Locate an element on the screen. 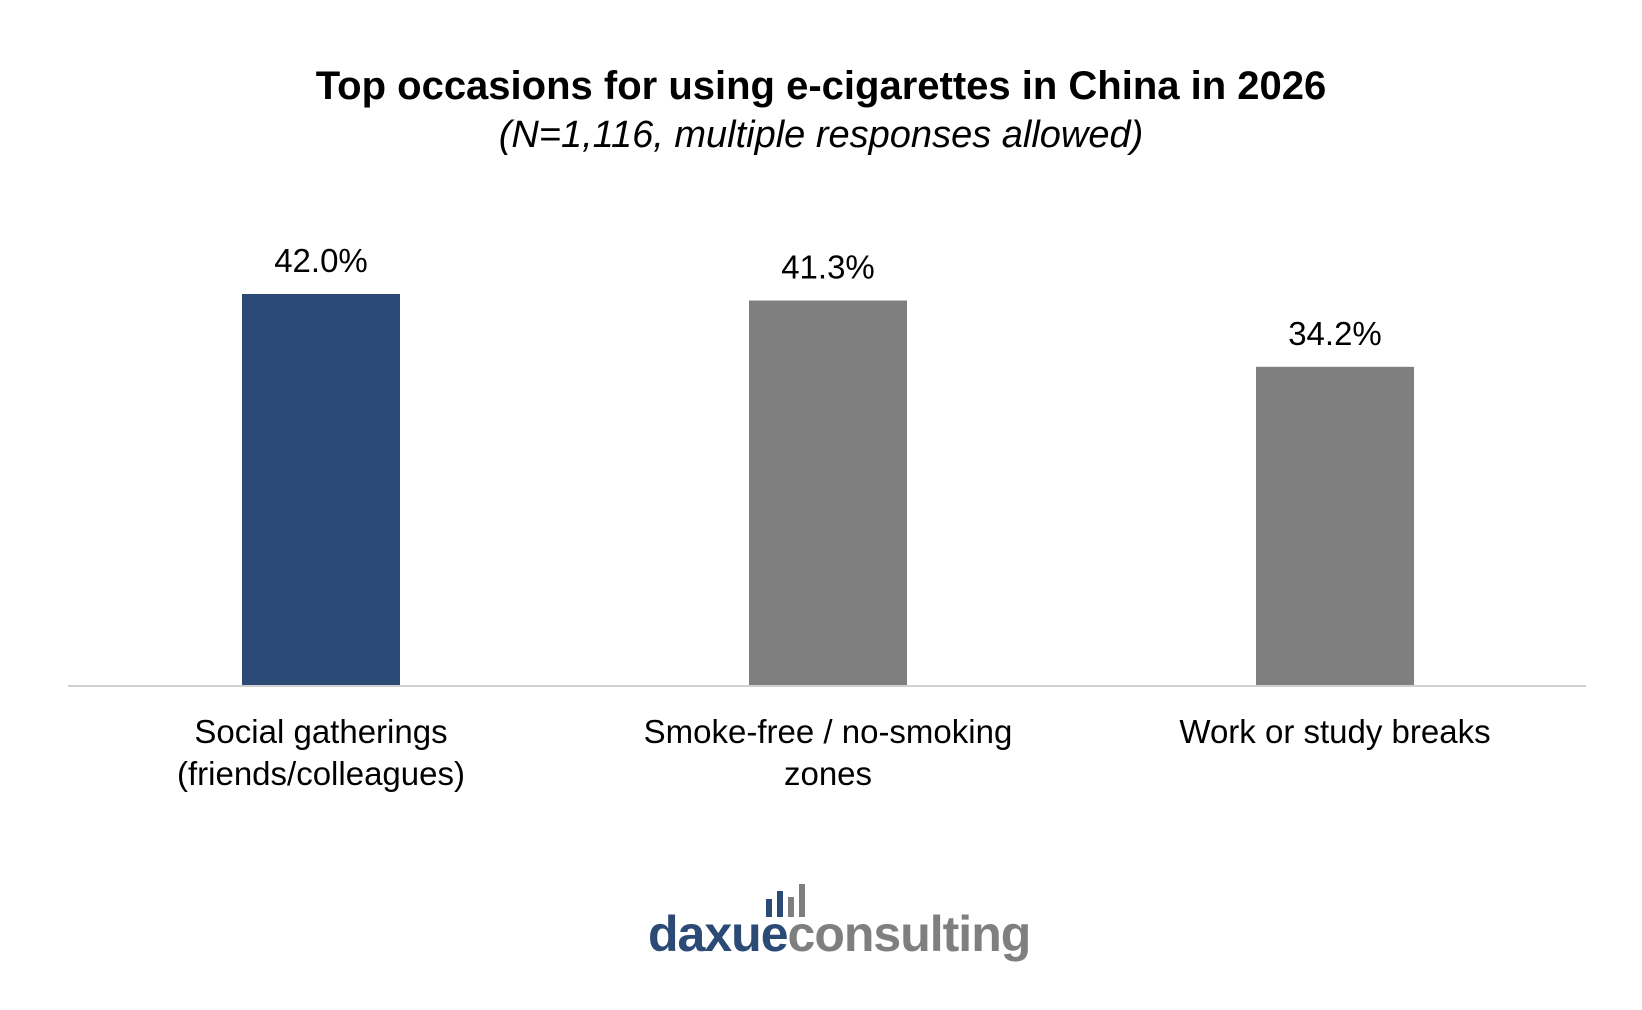 The image size is (1642, 1010). daxue-logo: daxueconsulting is located at coordinates (839, 923).